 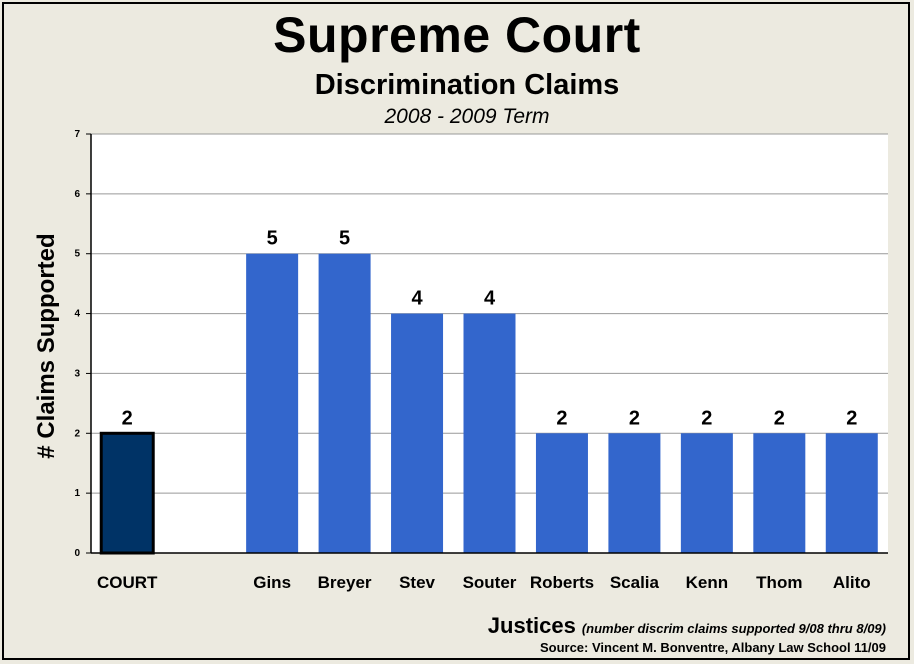 I want to click on bar-souter, so click(x=489, y=433).